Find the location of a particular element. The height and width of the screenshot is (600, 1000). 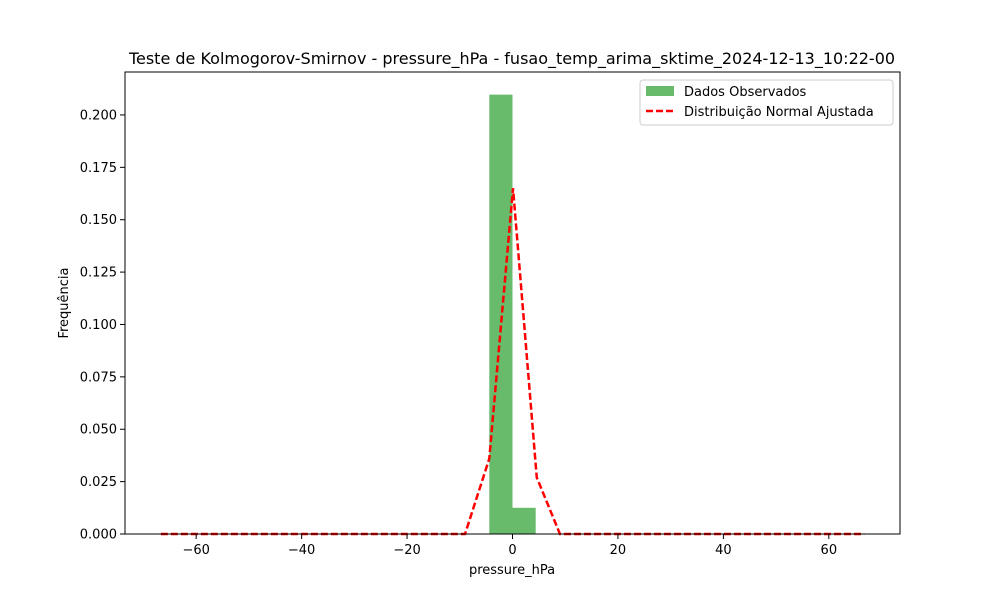

y-tick-label: 0.175 is located at coordinates (98, 168).